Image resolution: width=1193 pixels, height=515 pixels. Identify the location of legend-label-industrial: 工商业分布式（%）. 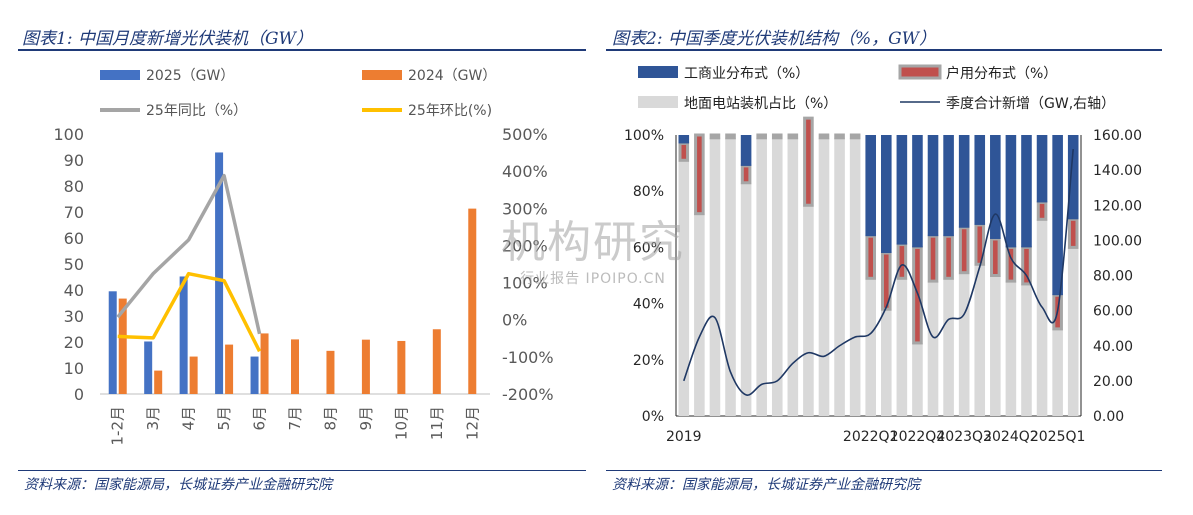
(746, 74).